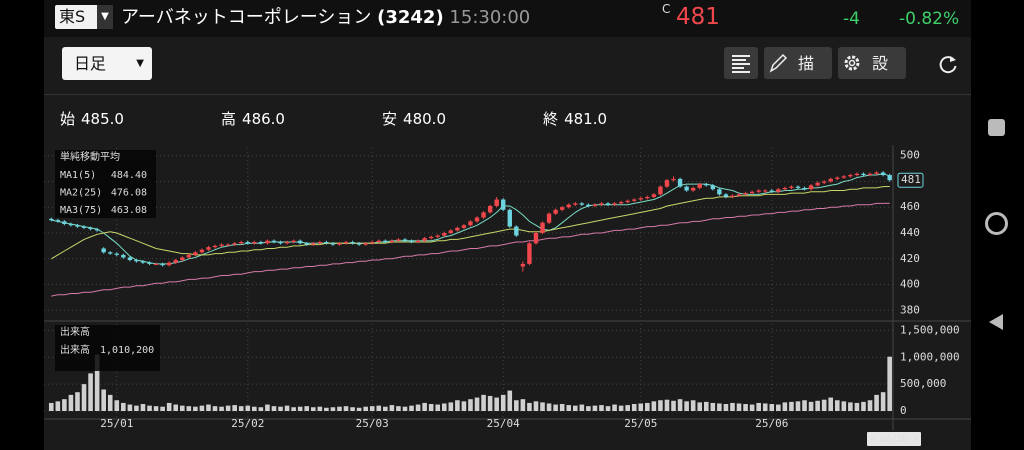 This screenshot has width=1024, height=450. What do you see at coordinates (741, 63) in the screenshot?
I see `indicator-button` at bounding box center [741, 63].